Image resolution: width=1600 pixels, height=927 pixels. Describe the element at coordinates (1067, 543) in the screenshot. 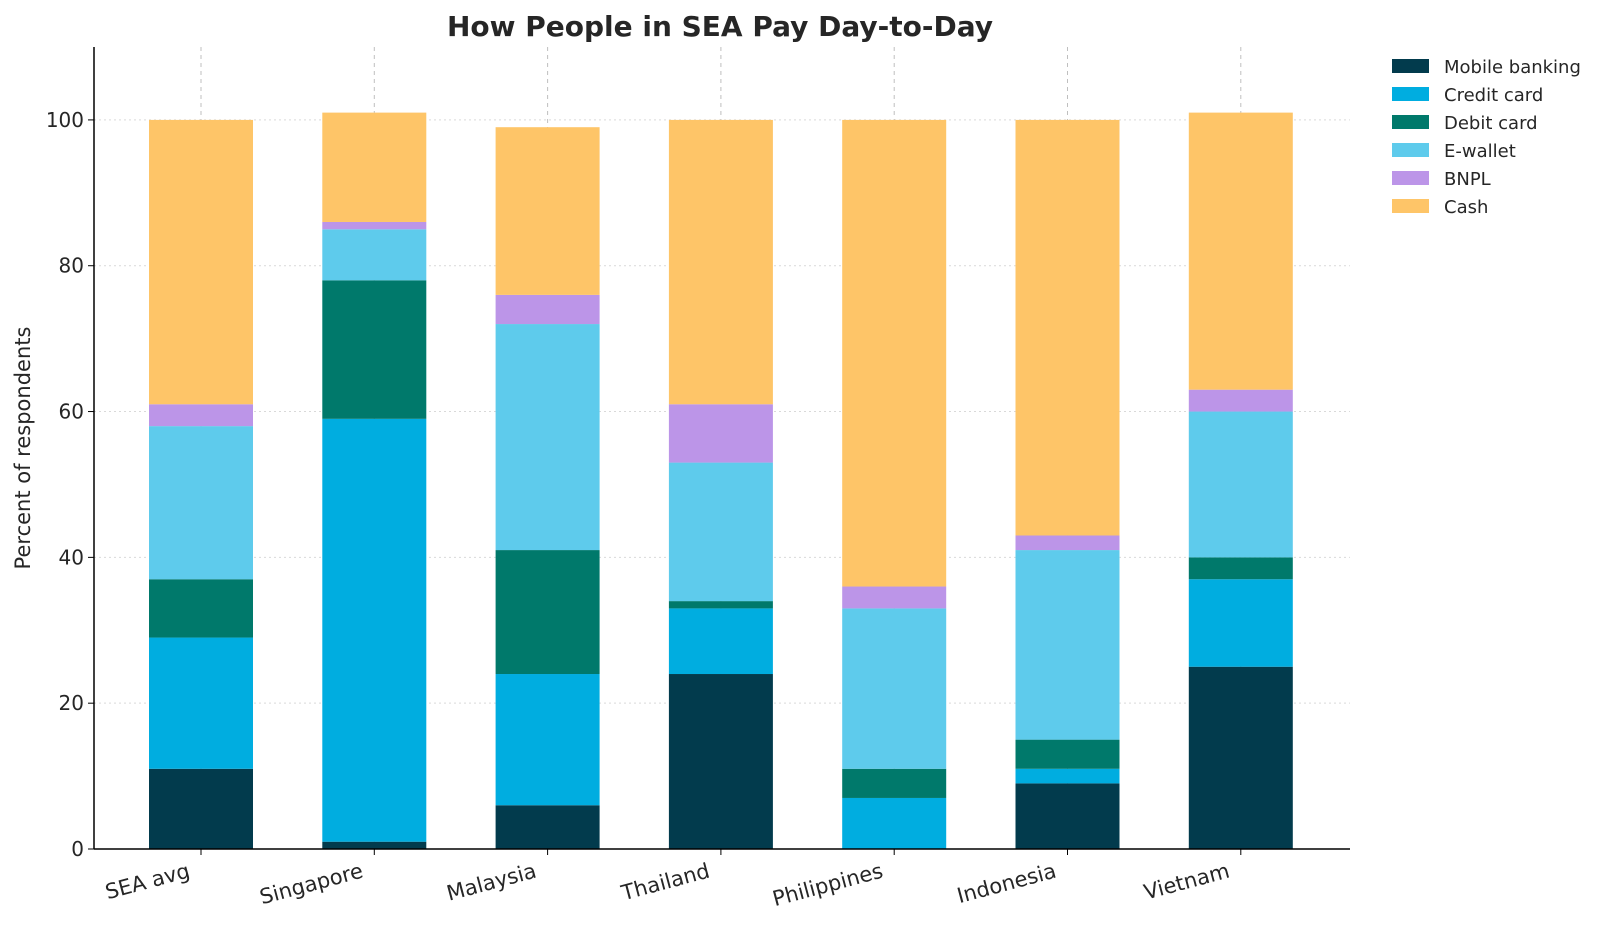

I see `bar-segment-indonesia-bnpl` at that location.